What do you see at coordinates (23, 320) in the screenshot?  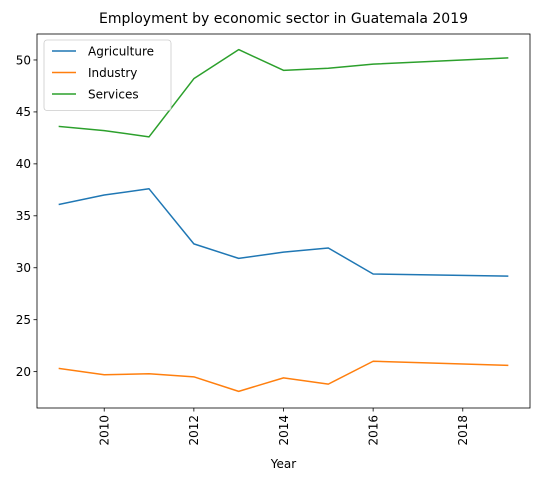 I see `y-tick-label: 25` at bounding box center [23, 320].